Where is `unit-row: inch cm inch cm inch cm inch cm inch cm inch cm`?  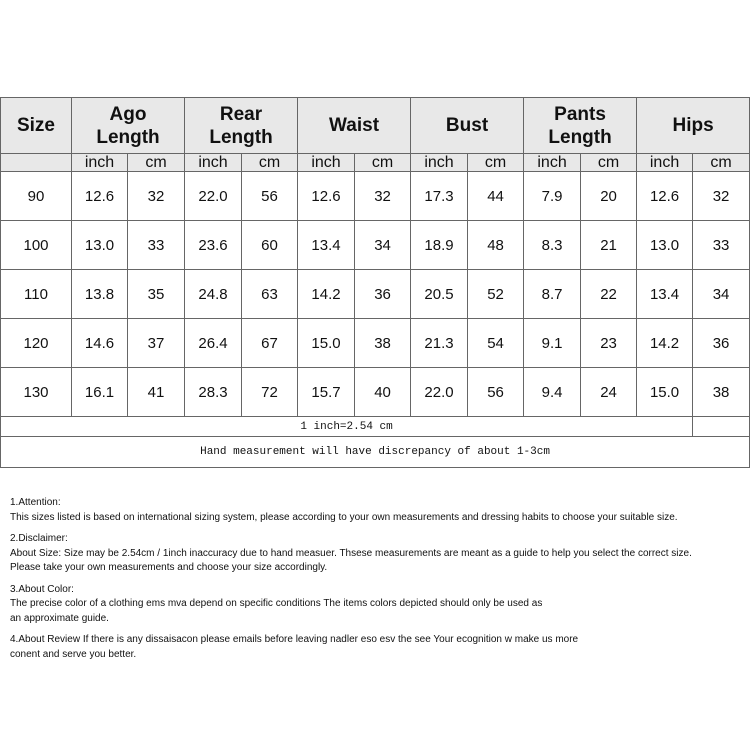 unit-row: inch cm inch cm inch cm inch cm inch cm inch cm is located at coordinates (375, 162).